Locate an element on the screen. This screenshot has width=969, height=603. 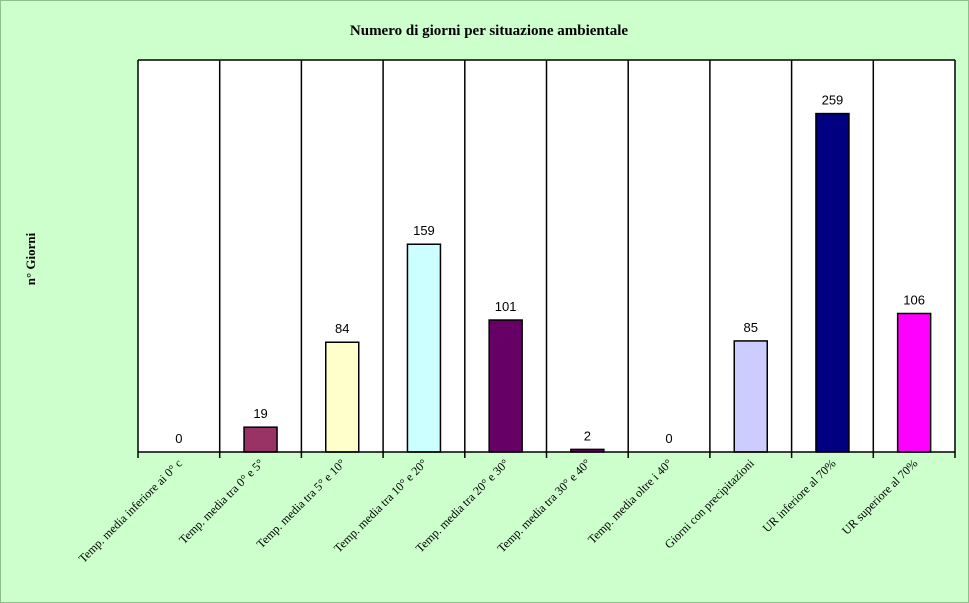
category-label: Temp. media tra 20° e 30° is located at coordinates (462, 505).